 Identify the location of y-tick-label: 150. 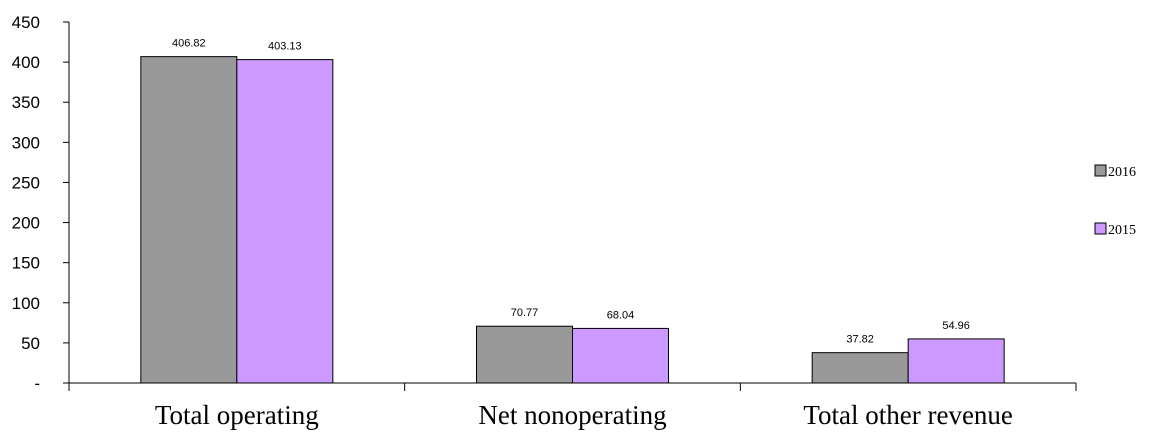
(26, 263).